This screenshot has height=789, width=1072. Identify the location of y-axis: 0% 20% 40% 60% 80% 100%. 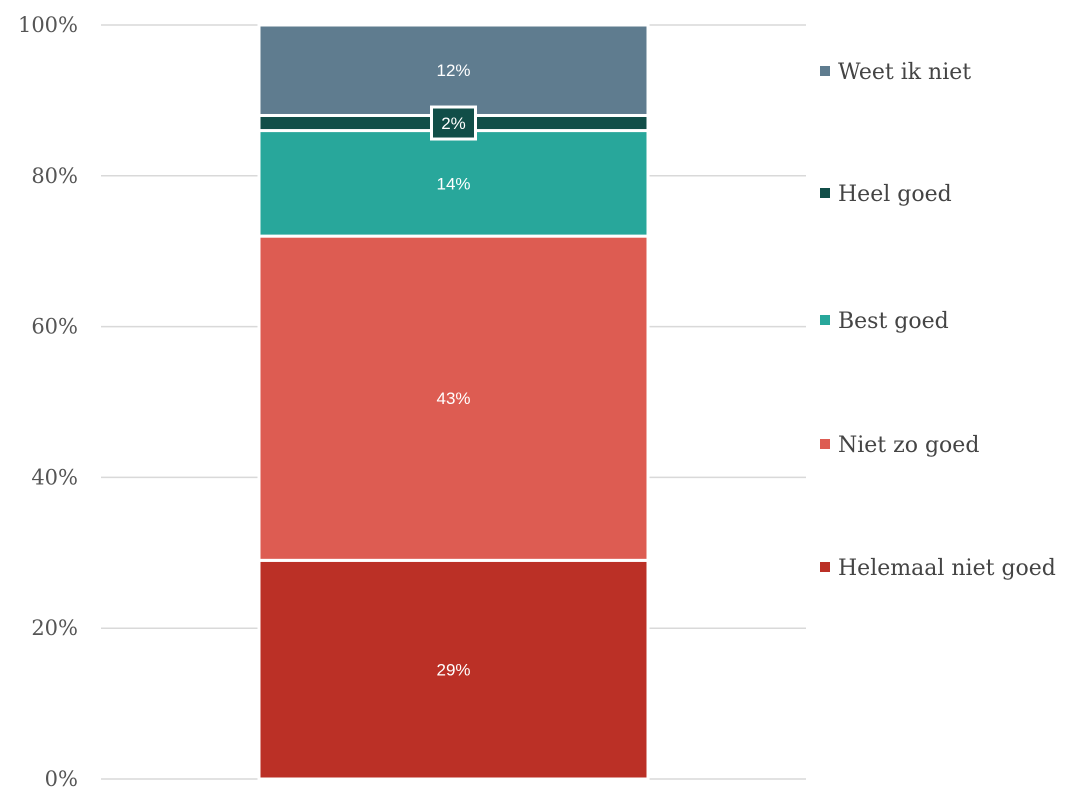
(48, 401).